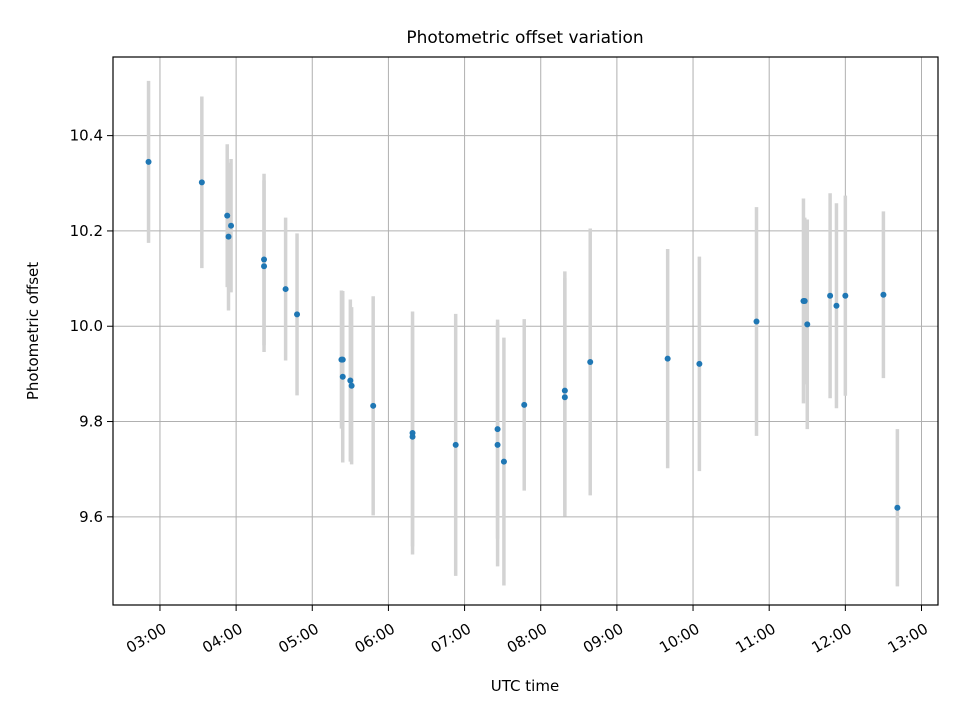 The image size is (960, 720). Describe the element at coordinates (91, 422) in the screenshot. I see `y-tick-label: 9.8` at that location.